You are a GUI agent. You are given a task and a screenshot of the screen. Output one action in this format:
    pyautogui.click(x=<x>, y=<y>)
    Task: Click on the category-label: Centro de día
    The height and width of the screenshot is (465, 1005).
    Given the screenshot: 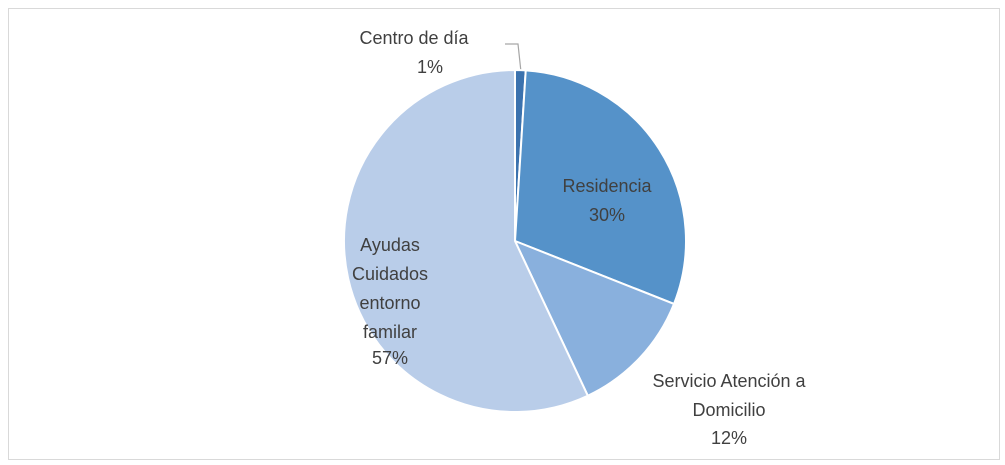 What is the action you would take?
    pyautogui.click(x=414, y=38)
    